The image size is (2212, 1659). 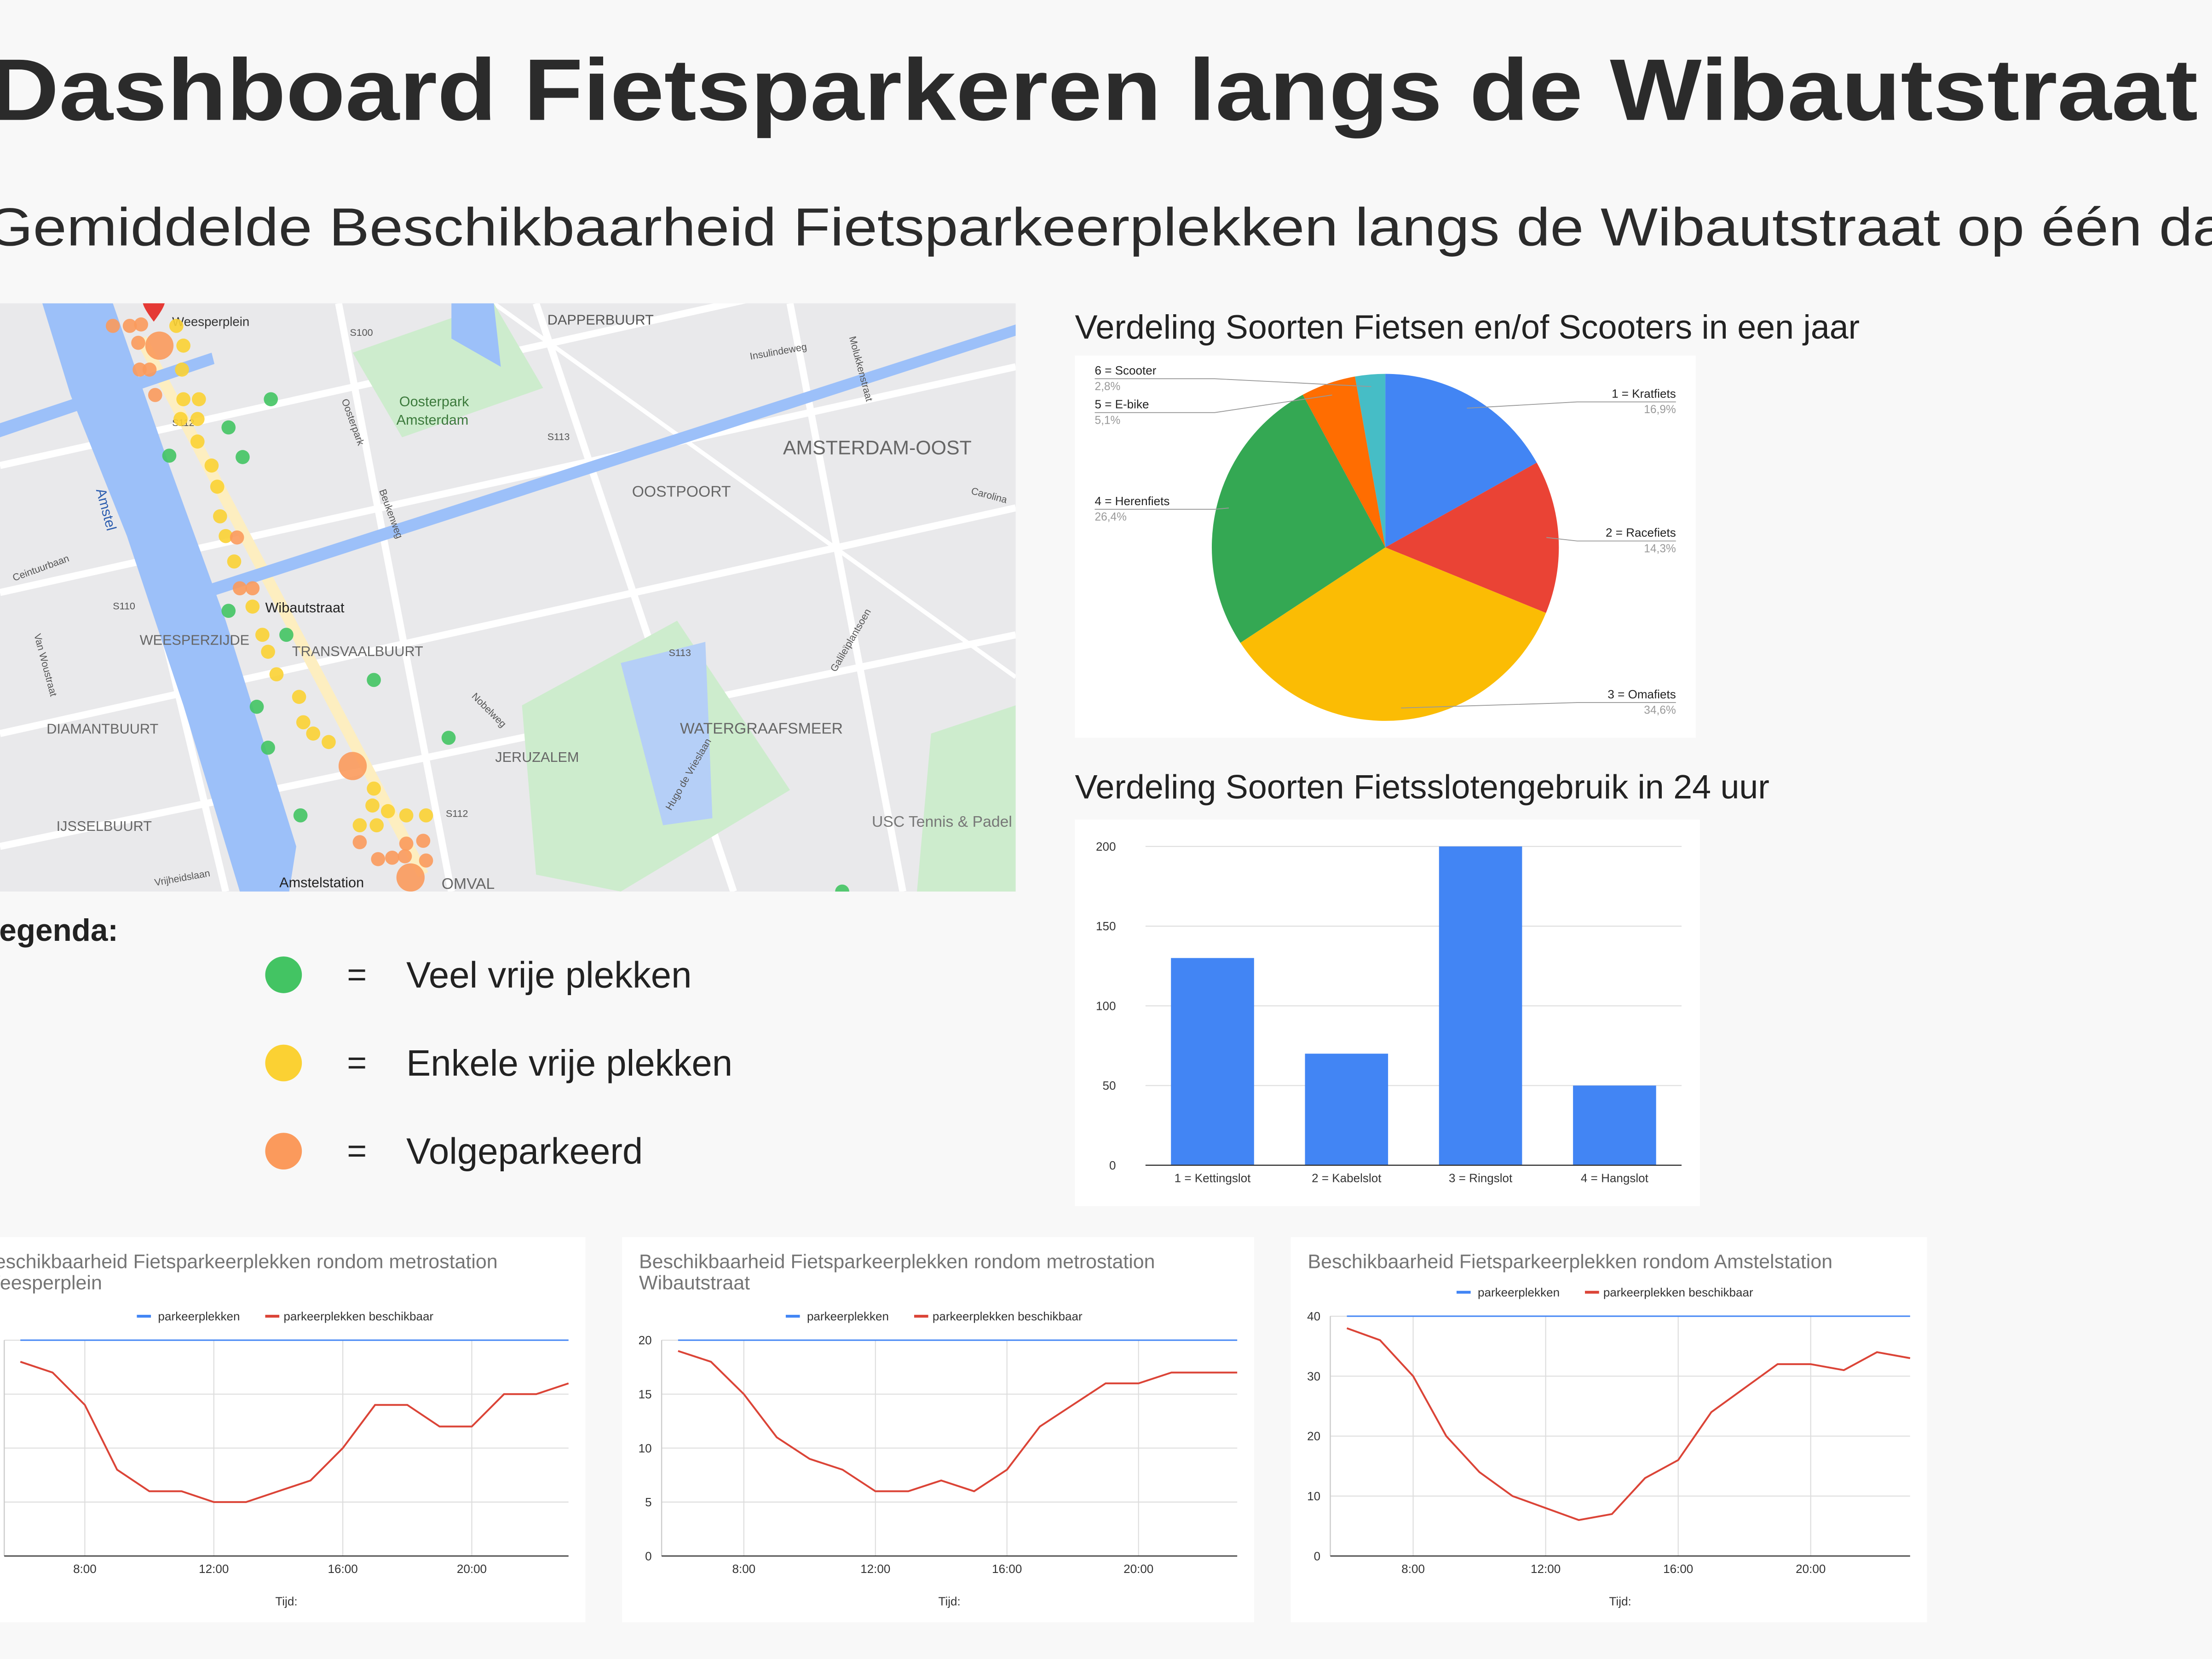 What do you see at coordinates (1121, 404) in the screenshot?
I see `pie-label: 5 = E-bike` at bounding box center [1121, 404].